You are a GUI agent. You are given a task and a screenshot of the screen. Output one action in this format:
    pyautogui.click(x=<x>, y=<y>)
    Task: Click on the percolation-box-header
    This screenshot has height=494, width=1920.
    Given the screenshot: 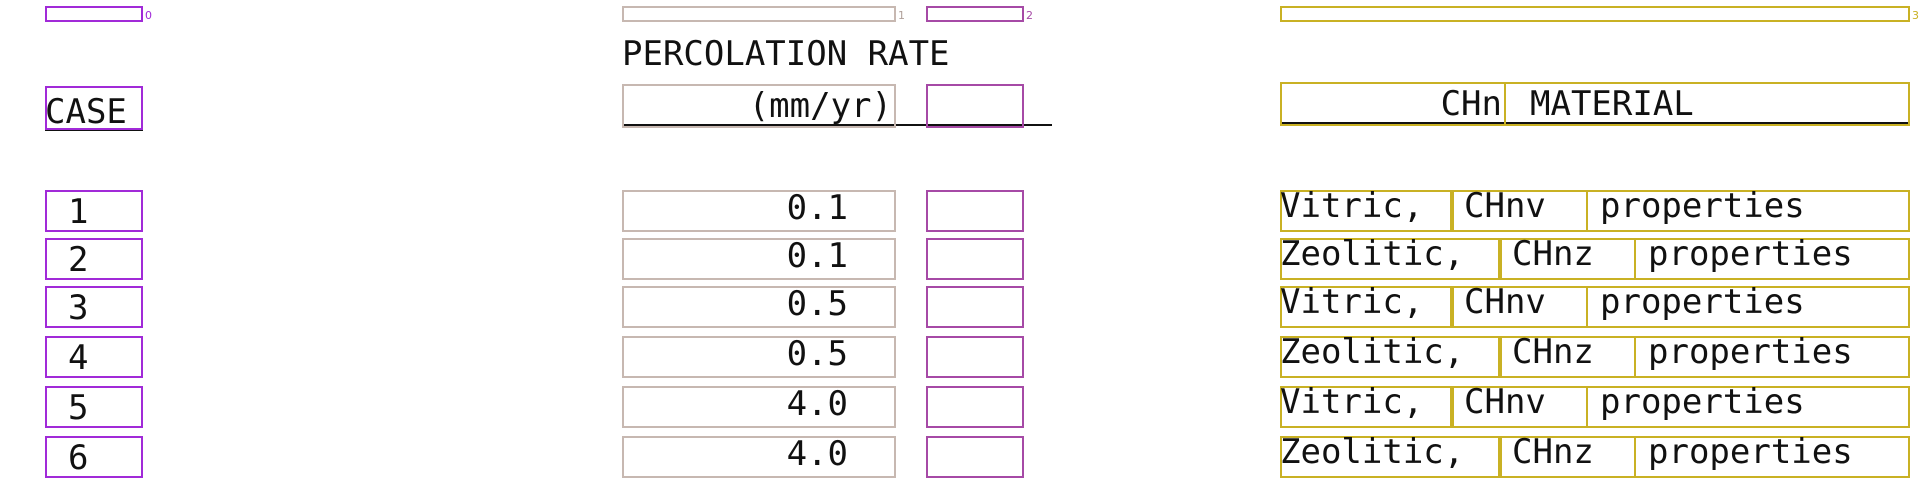 What is the action you would take?
    pyautogui.click(x=759, y=106)
    